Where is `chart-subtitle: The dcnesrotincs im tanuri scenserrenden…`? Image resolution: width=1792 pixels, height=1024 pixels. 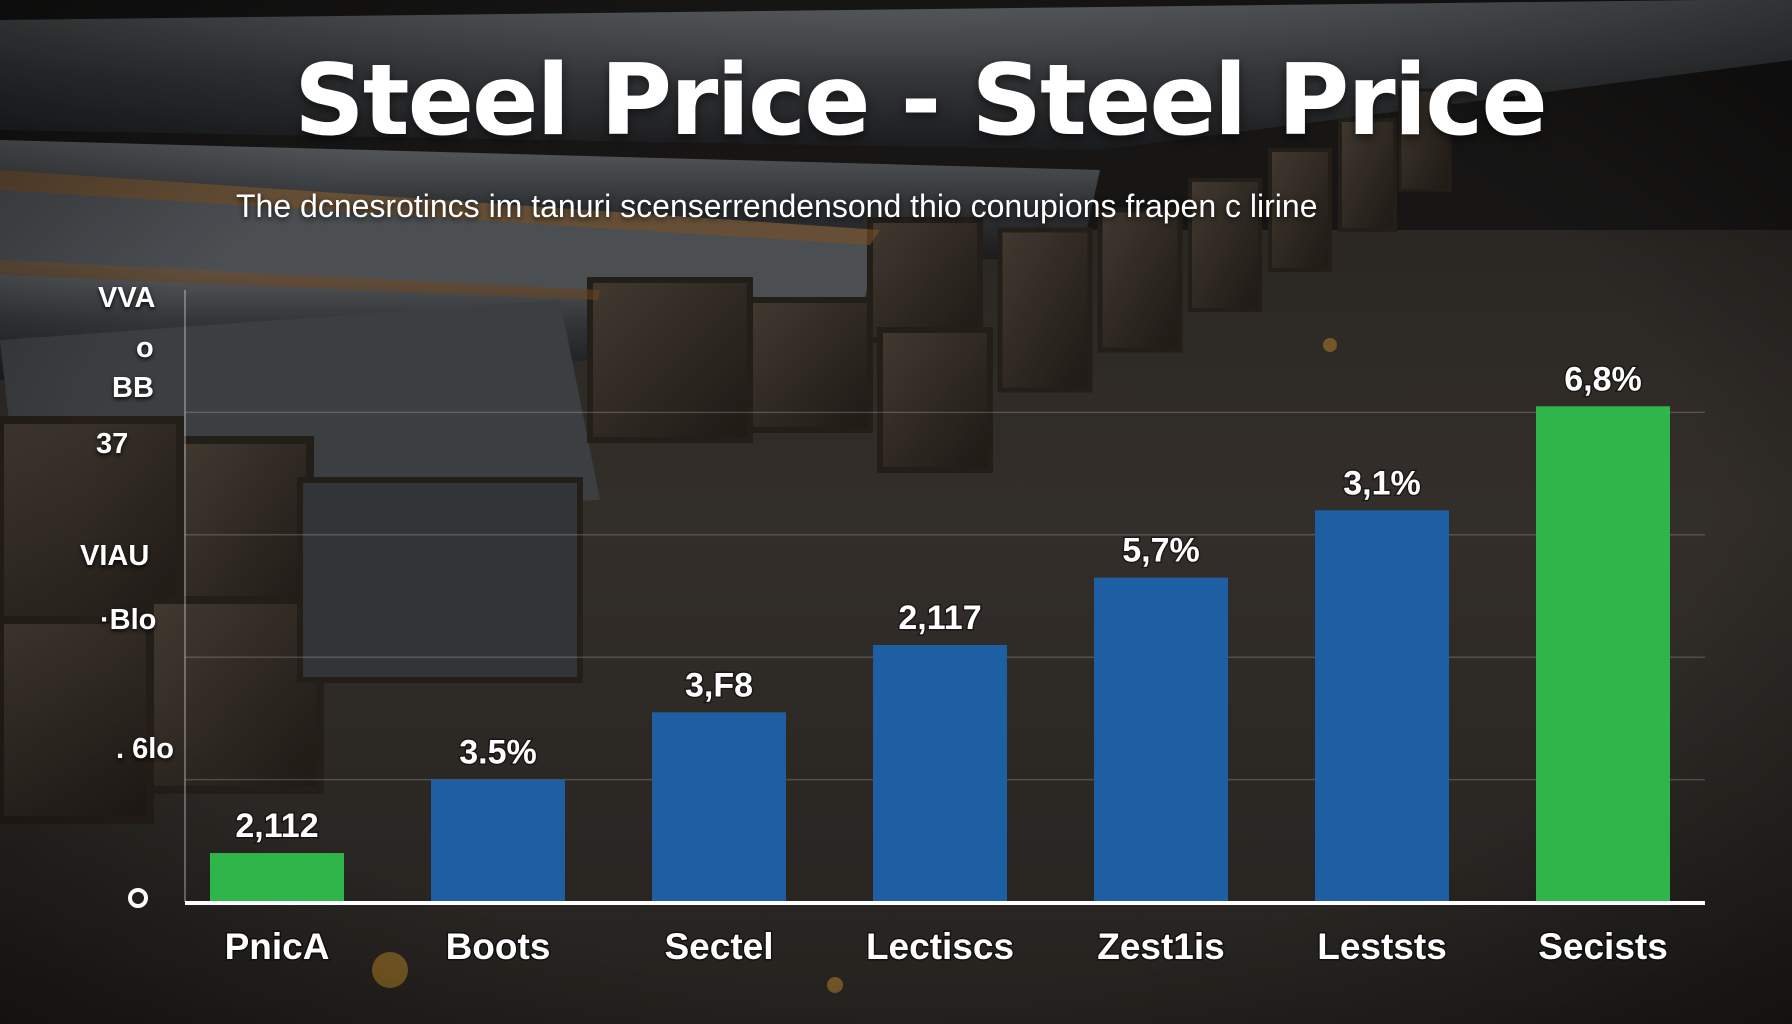 chart-subtitle: The dcnesrotincs im tanuri scenserrenden… is located at coordinates (777, 206).